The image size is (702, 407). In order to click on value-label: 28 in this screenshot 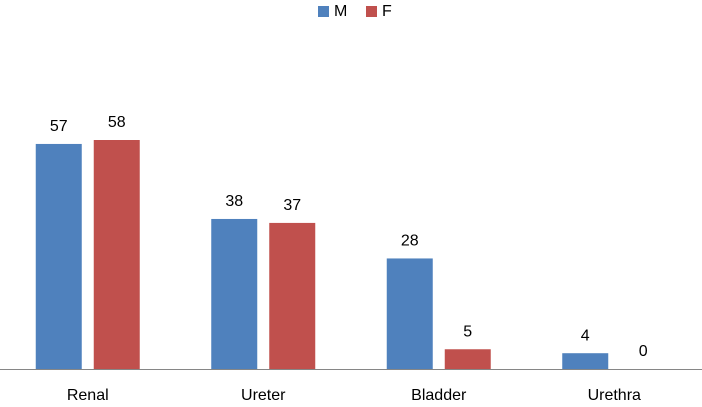, I will do `click(410, 241)`.